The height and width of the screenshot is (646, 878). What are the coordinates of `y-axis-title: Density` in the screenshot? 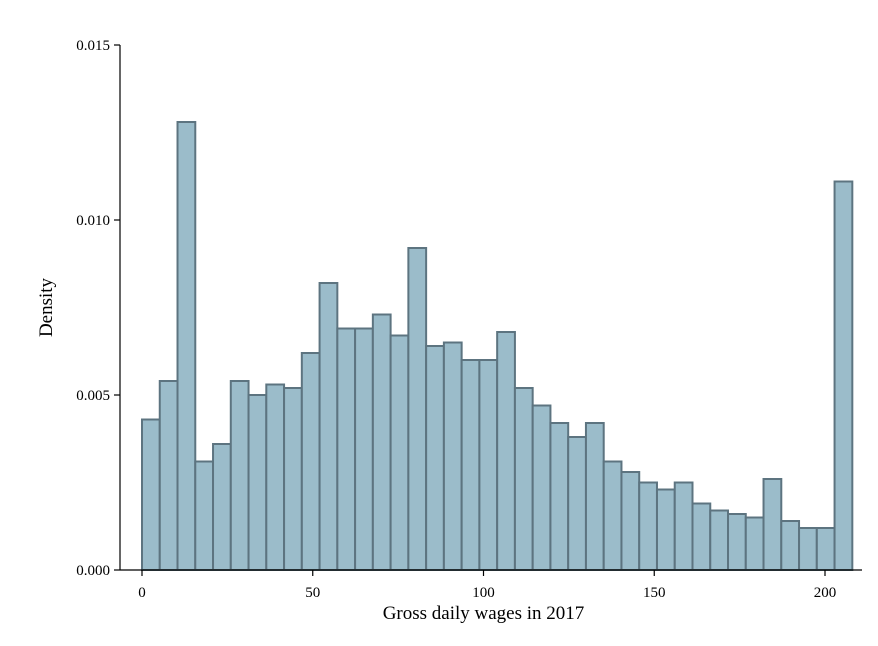 It's located at (46, 307).